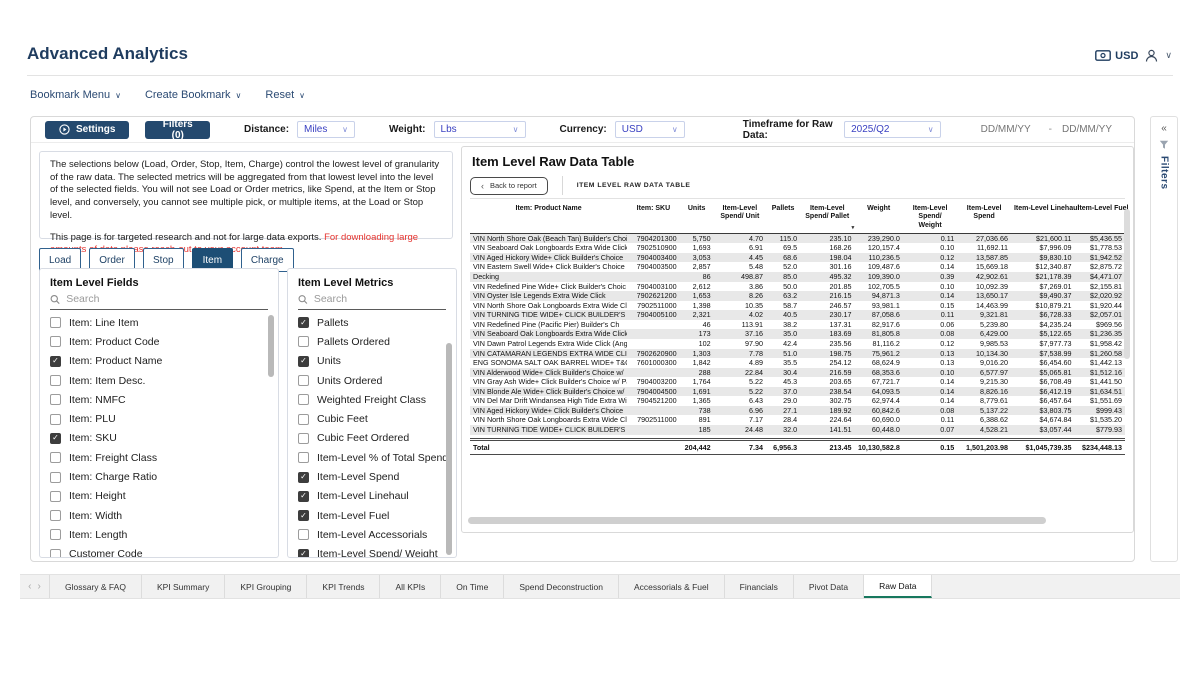 The width and height of the screenshot is (1200, 675). Describe the element at coordinates (379, 299) in the screenshot. I see `metrics-search-input` at that location.